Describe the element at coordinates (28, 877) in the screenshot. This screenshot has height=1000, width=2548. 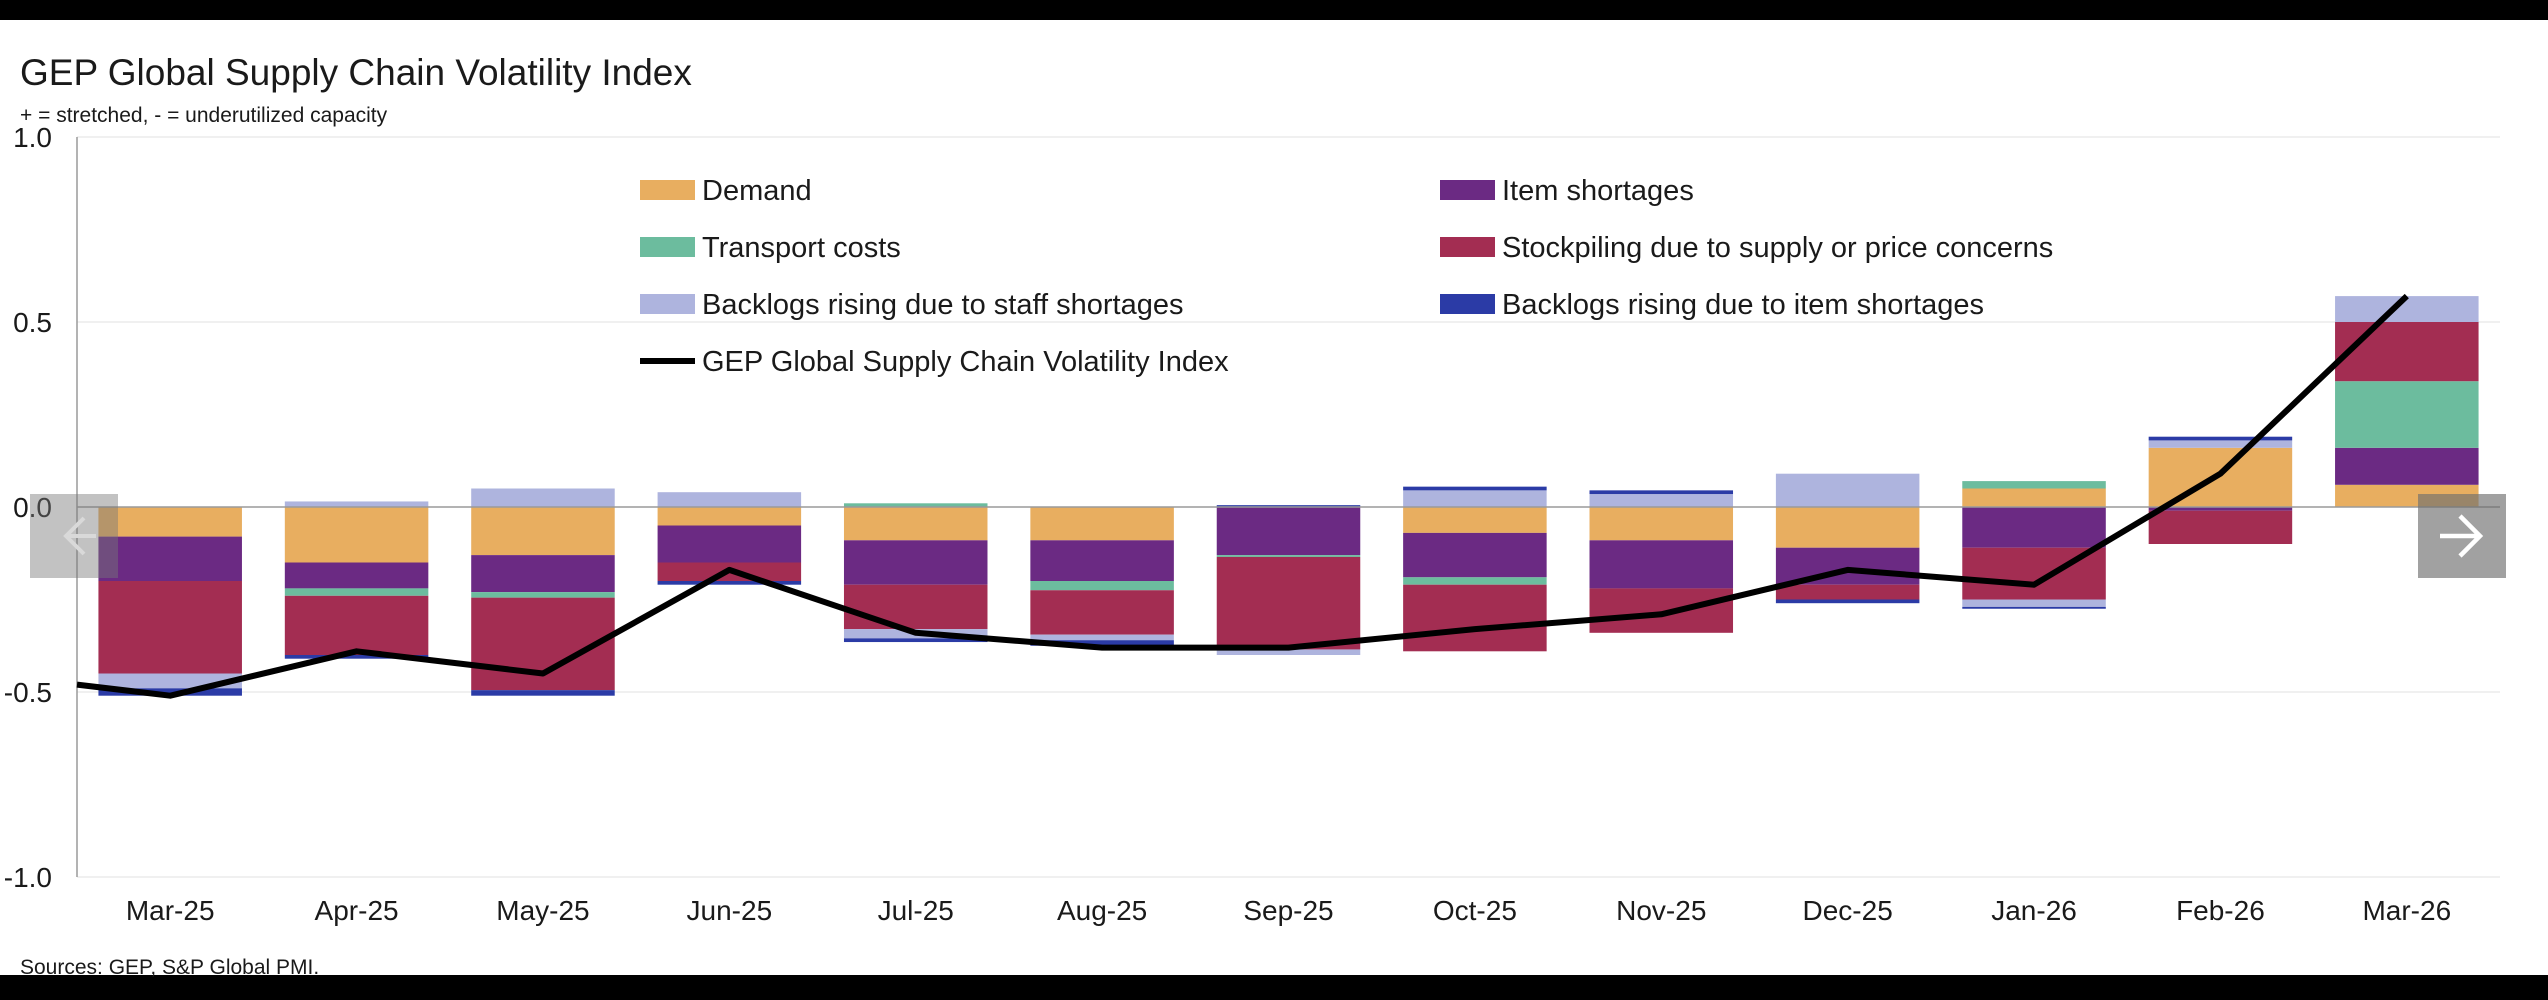
I see `y-tick-label: -1.0` at that location.